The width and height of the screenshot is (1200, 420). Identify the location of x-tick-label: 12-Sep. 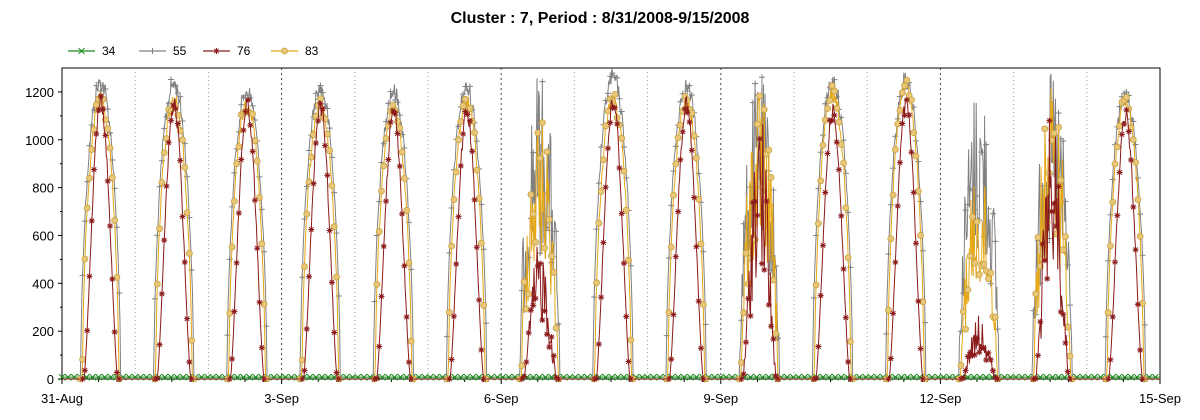
(940, 398).